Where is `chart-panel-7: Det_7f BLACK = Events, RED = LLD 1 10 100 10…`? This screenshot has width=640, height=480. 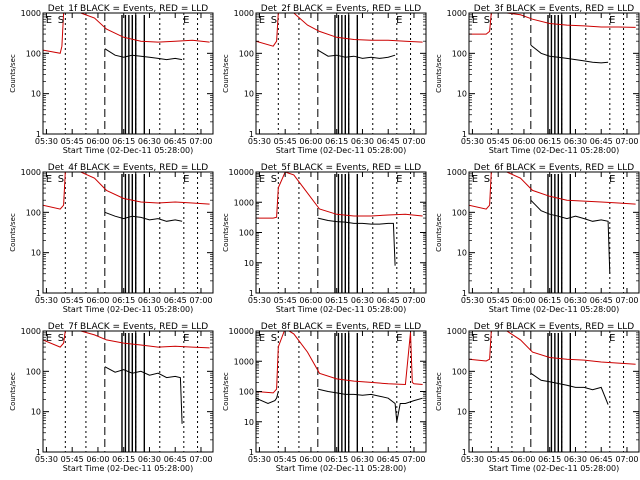 chart-panel-7: Det_7f BLACK = Events, RED = LLD 1 10 100 10… is located at coordinates (111, 397).